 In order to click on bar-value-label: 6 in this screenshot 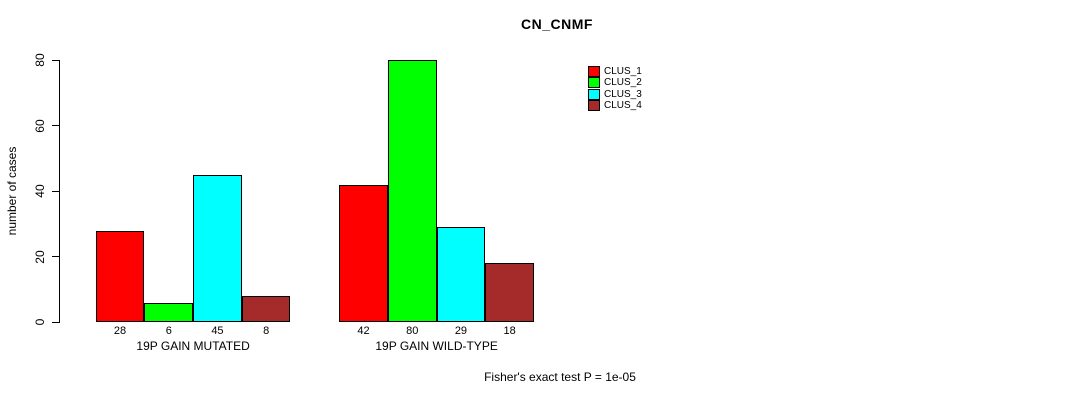, I will do `click(168, 330)`.